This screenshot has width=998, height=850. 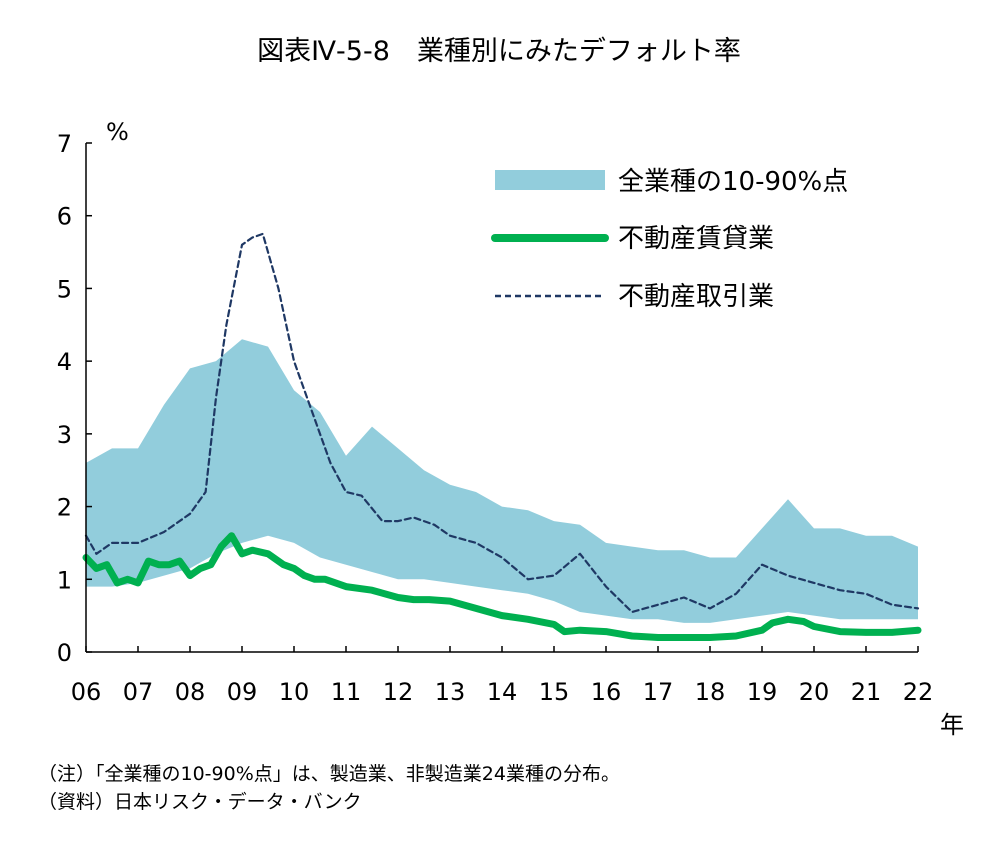 I want to click on x-tick-label: 16, so click(x=606, y=692).